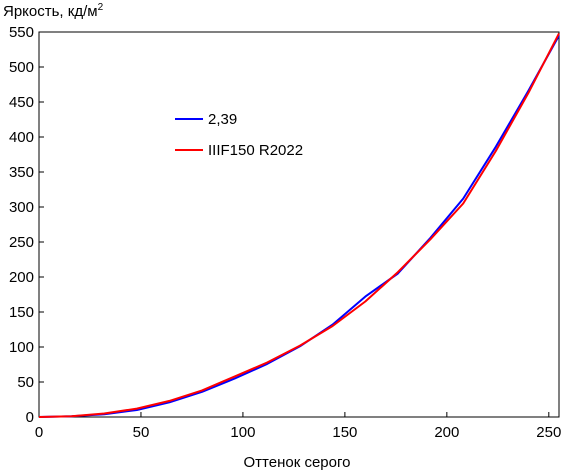 The height and width of the screenshot is (470, 563). What do you see at coordinates (26, 225) in the screenshot?
I see `y-axis: 0 50 100 150 200 250 300 350 400 450 500 550` at bounding box center [26, 225].